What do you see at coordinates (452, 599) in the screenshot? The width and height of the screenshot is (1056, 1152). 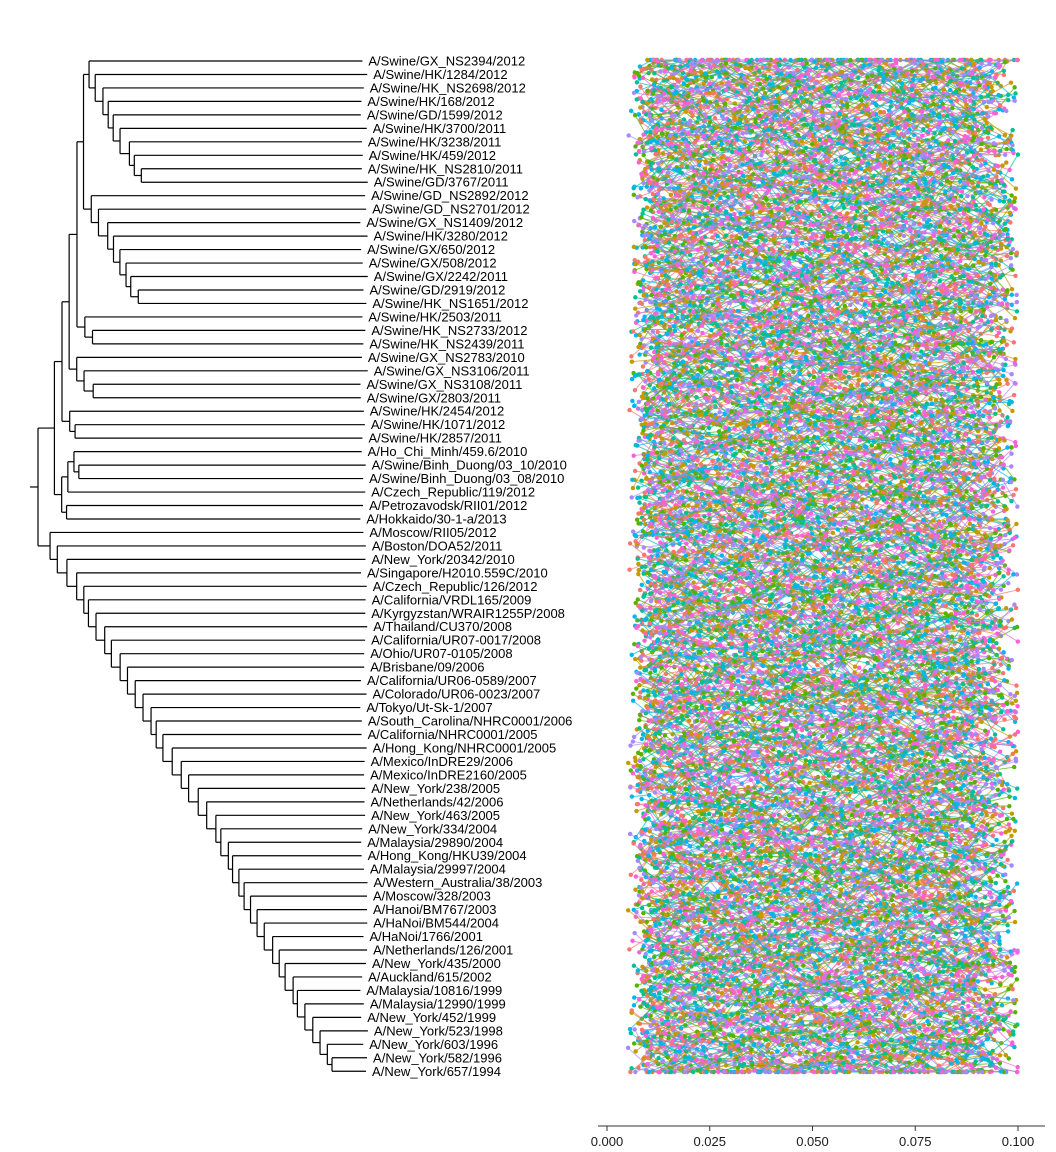 I see `tip-label: A/California/VRDL165/2009` at bounding box center [452, 599].